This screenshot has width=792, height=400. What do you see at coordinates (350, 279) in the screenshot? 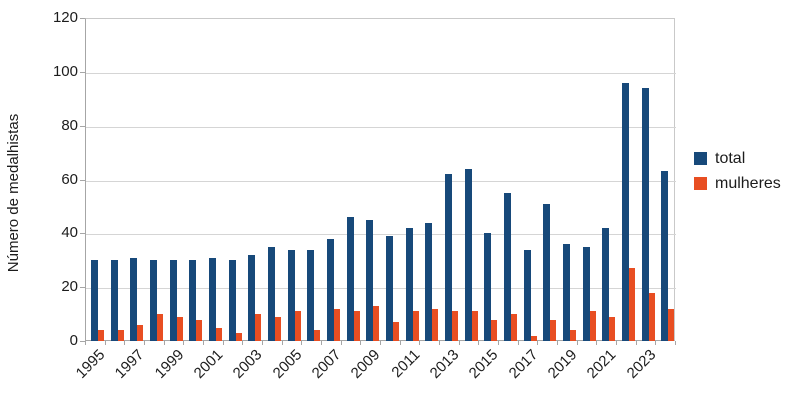
I see `bar-total-2008` at bounding box center [350, 279].